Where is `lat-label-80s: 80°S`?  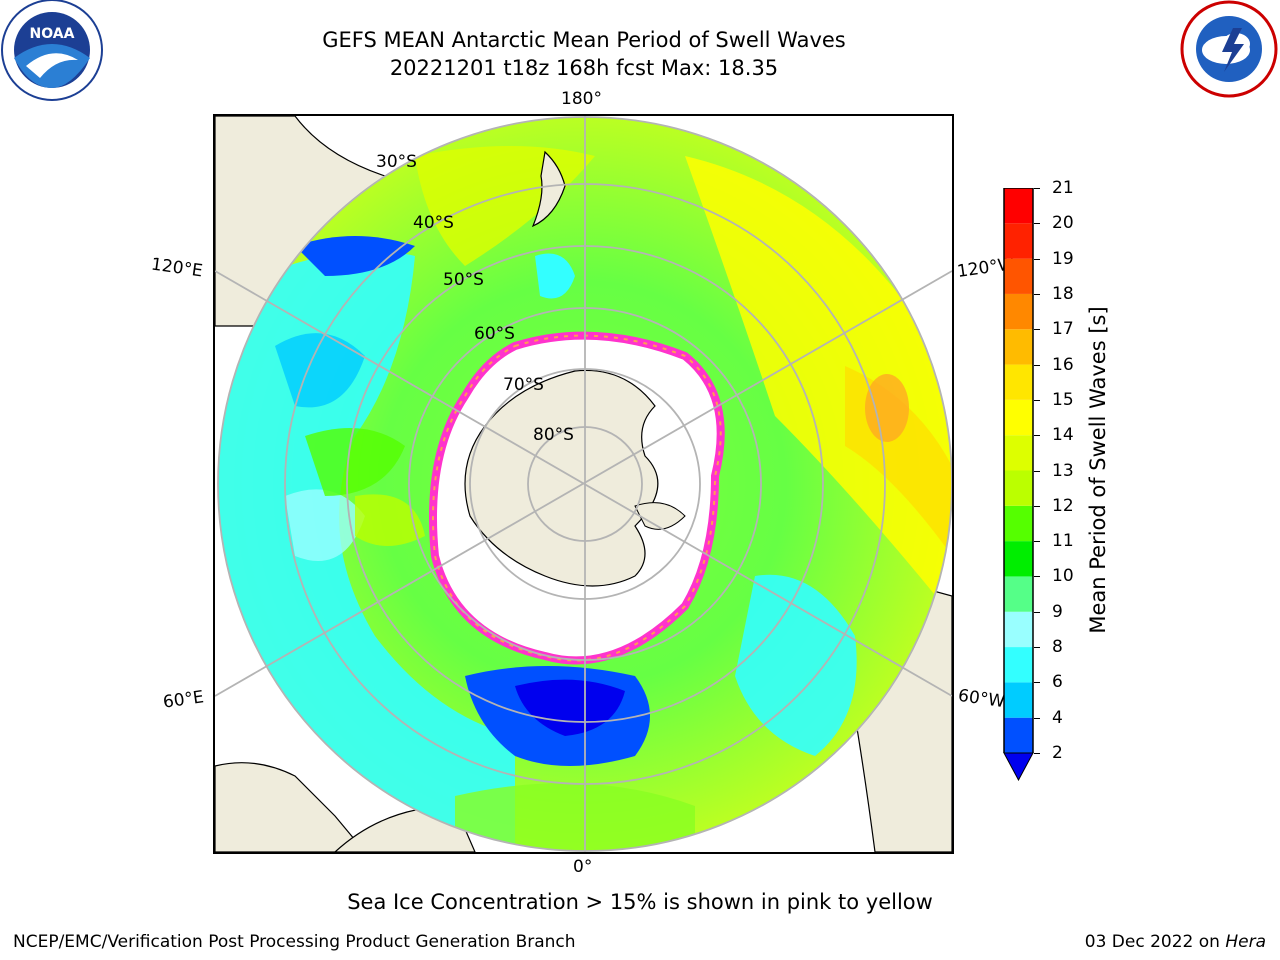
lat-label-80s: 80°S is located at coordinates (553, 435).